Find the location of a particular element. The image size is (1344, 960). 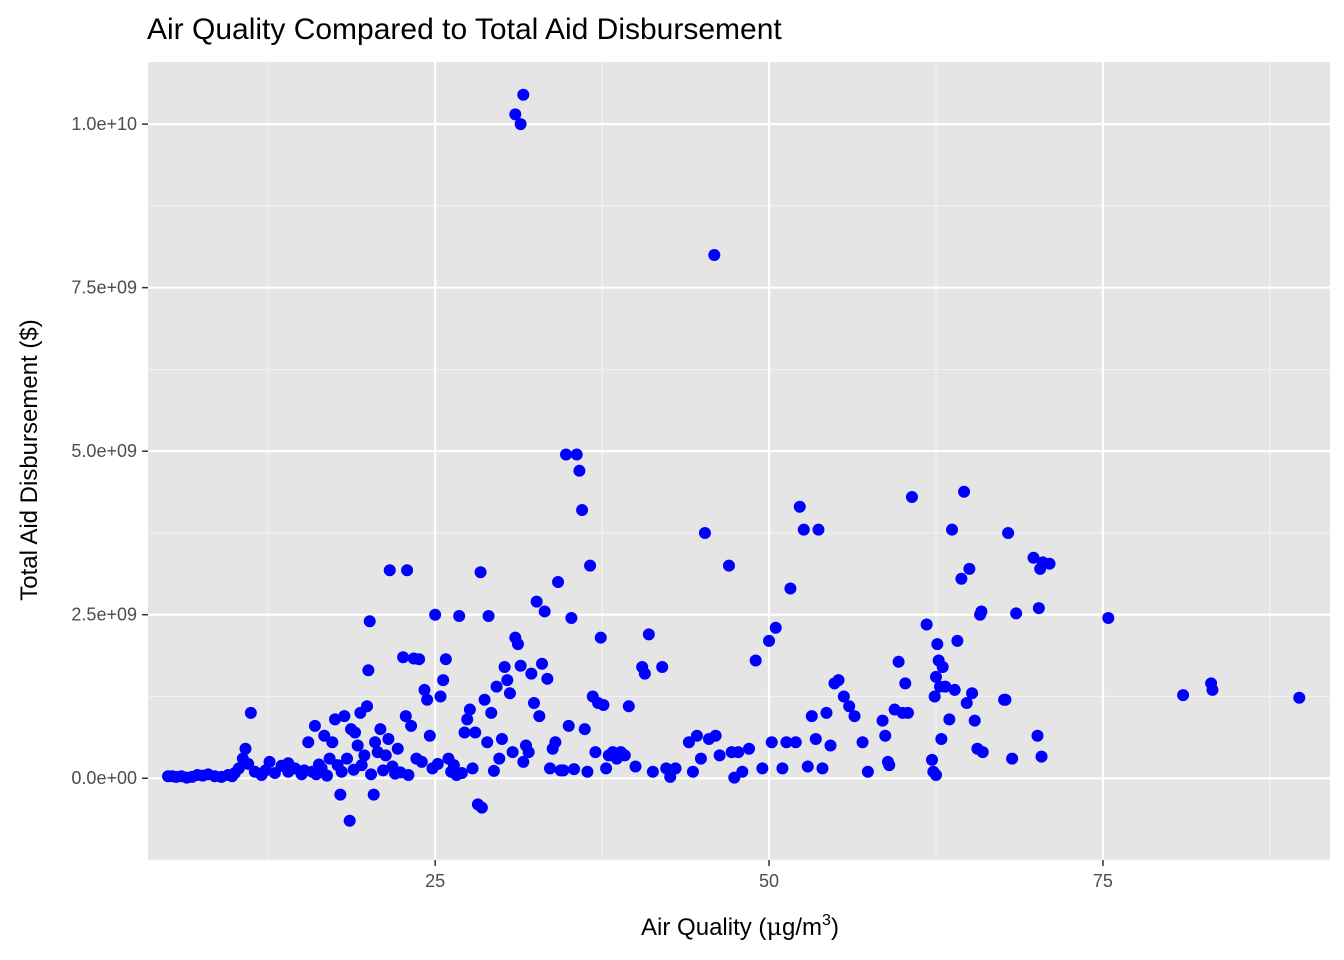

y-axis-ticks: 0.0e+00 2.5e+09 5.0e+09 7.5e+09 1.0e+10 is located at coordinates (109, 451).